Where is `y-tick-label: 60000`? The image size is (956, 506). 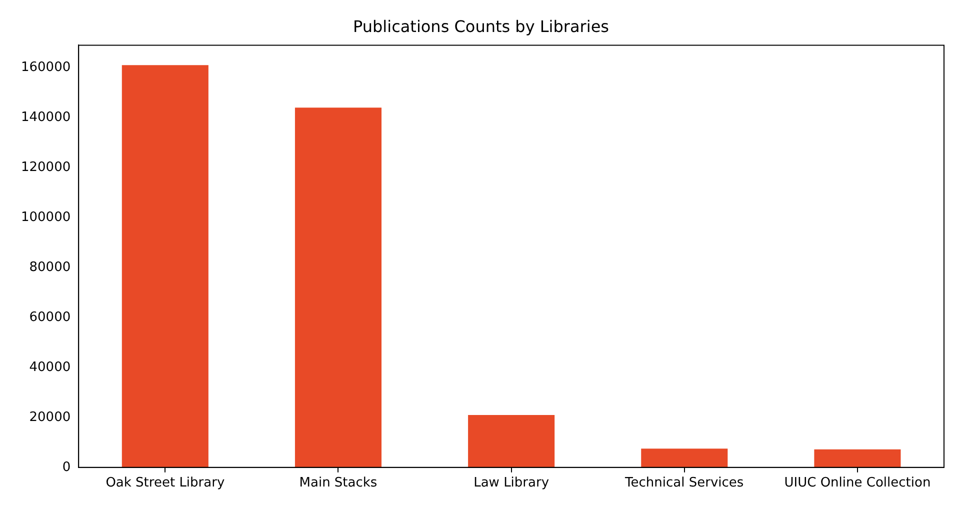 y-tick-label: 60000 is located at coordinates (50, 317).